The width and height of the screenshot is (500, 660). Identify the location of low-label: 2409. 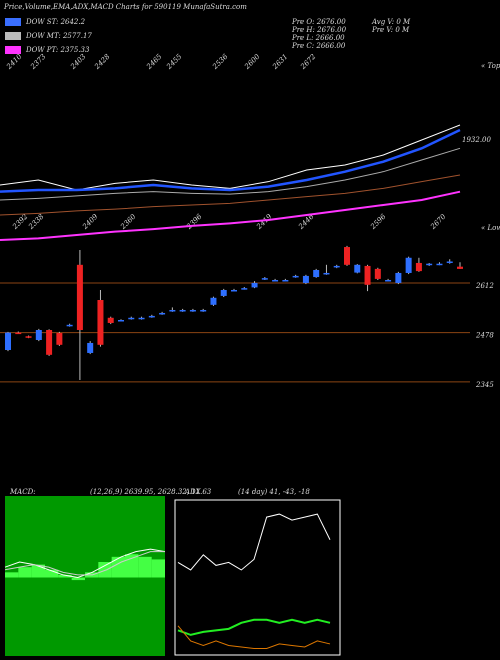
(89, 221).